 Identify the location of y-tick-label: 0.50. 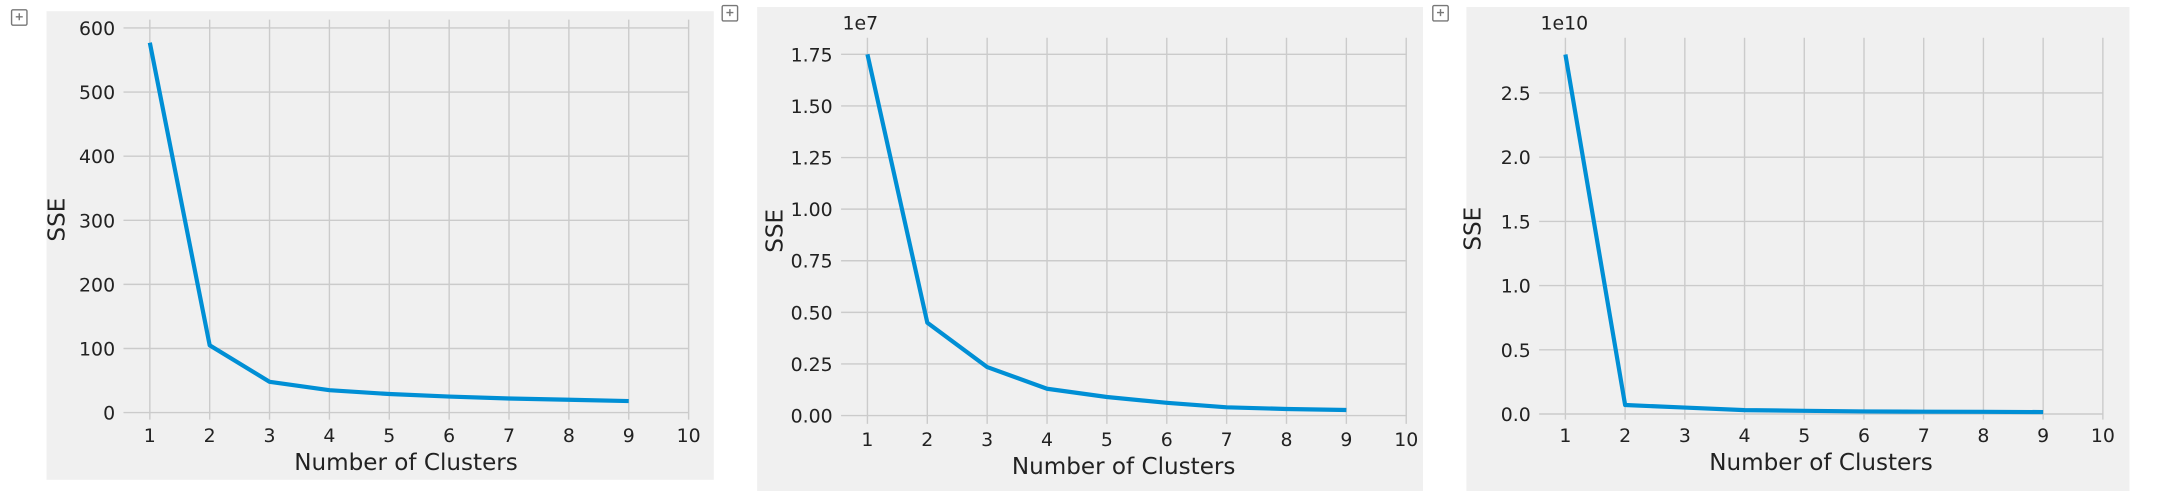
(812, 313).